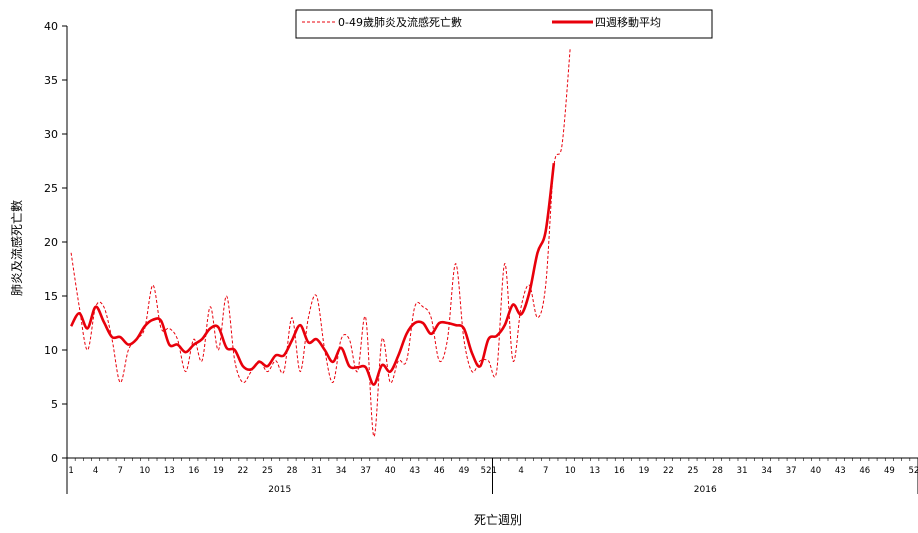 Image resolution: width=918 pixels, height=533 pixels. I want to click on y-tick-label: 35, so click(51, 80).